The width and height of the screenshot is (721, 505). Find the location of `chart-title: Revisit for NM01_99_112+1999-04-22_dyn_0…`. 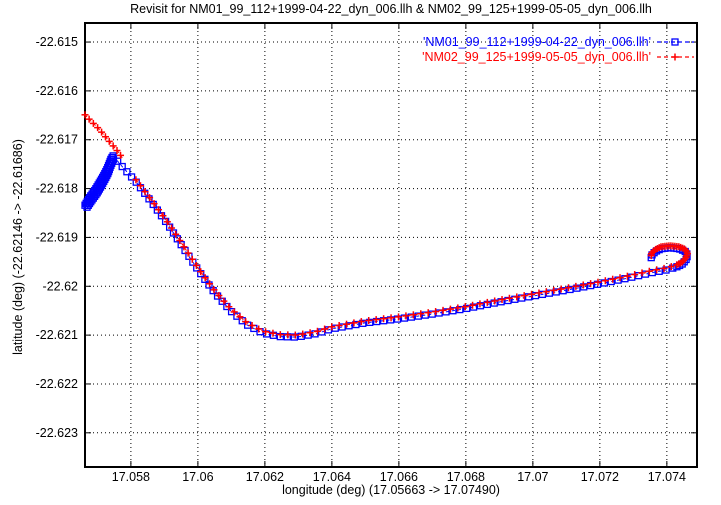

chart-title: Revisit for NM01_99_112+1999-04-22_dyn_0… is located at coordinates (391, 9).